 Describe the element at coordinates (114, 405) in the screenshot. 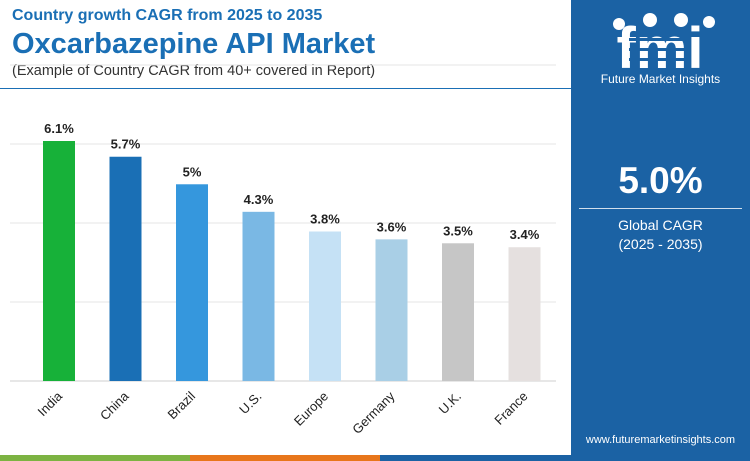

I see `category-label: China` at that location.